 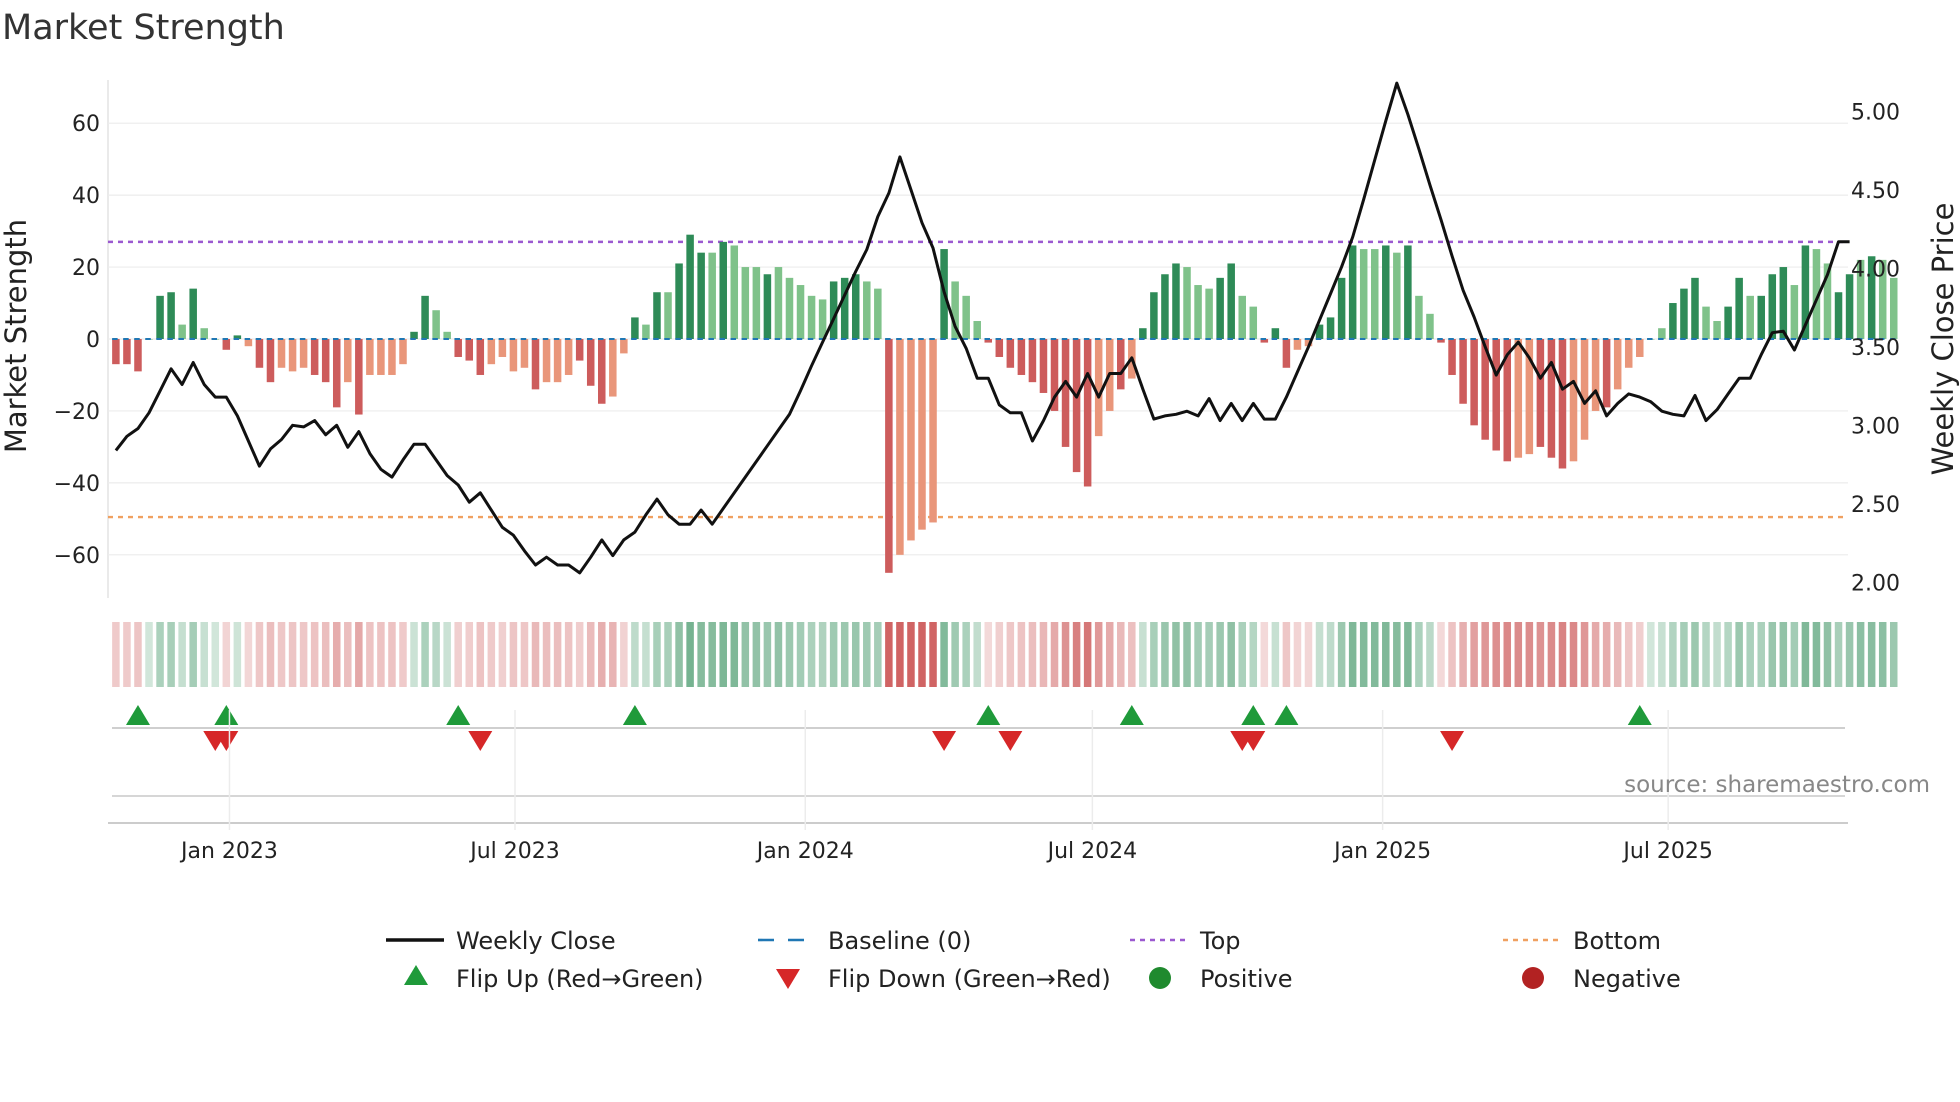 What do you see at coordinates (580, 979) in the screenshot?
I see `legend-label: Flip Up (Red→Green)` at bounding box center [580, 979].